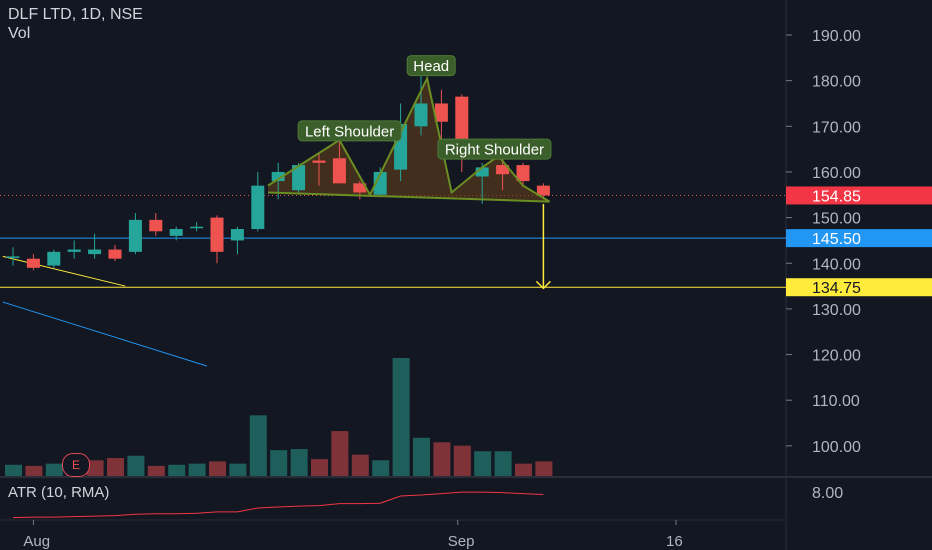 The width and height of the screenshot is (932, 550). I want to click on atr-line, so click(278, 505).